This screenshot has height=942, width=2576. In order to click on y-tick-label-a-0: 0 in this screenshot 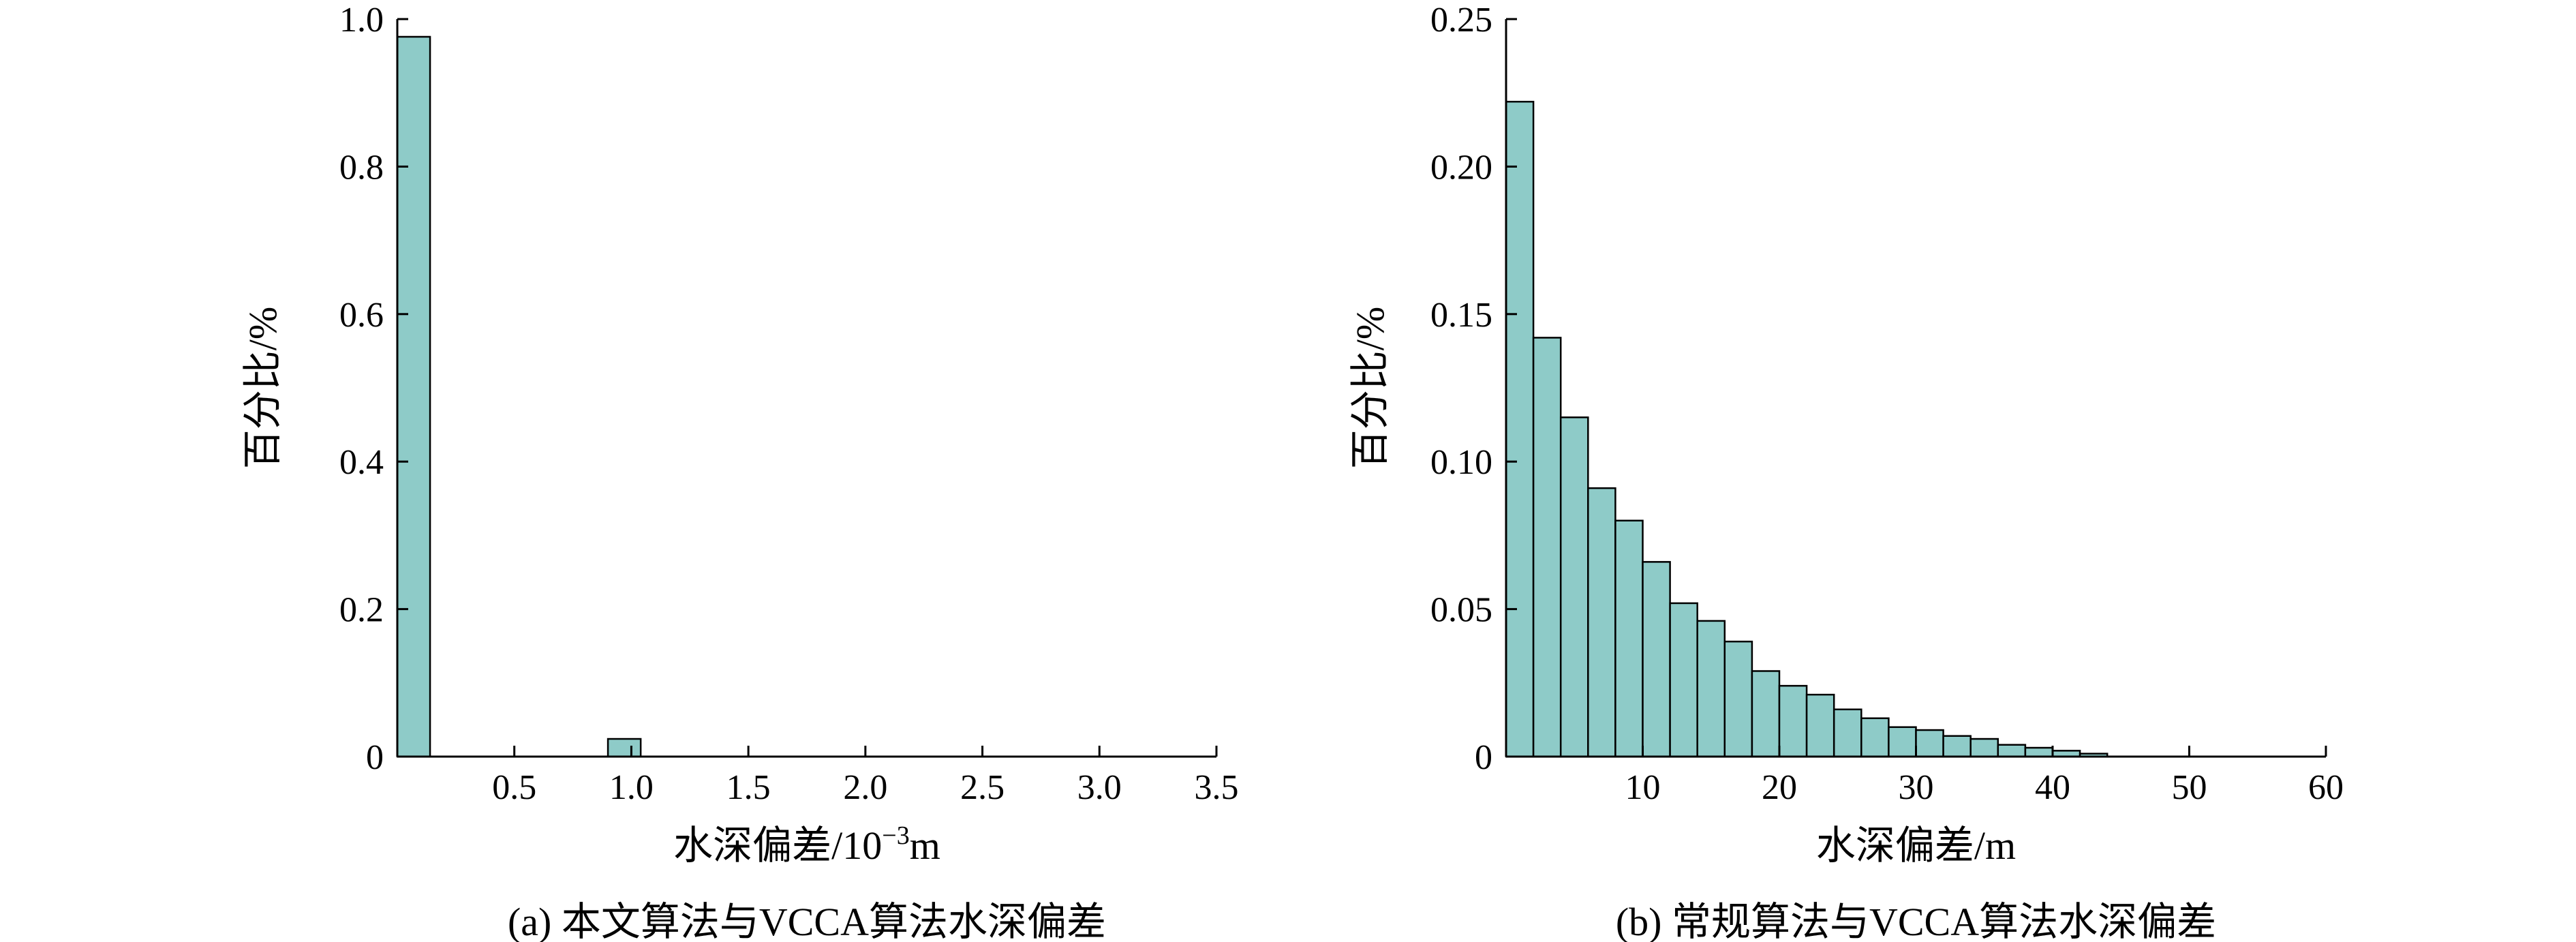, I will do `click(375, 757)`.